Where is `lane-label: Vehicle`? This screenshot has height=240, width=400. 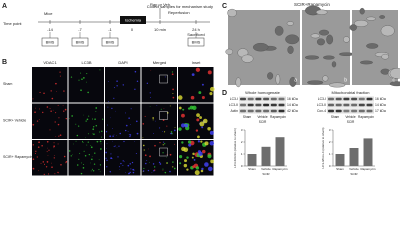 lane-label: Vehicle is located at coordinates (350, 117).